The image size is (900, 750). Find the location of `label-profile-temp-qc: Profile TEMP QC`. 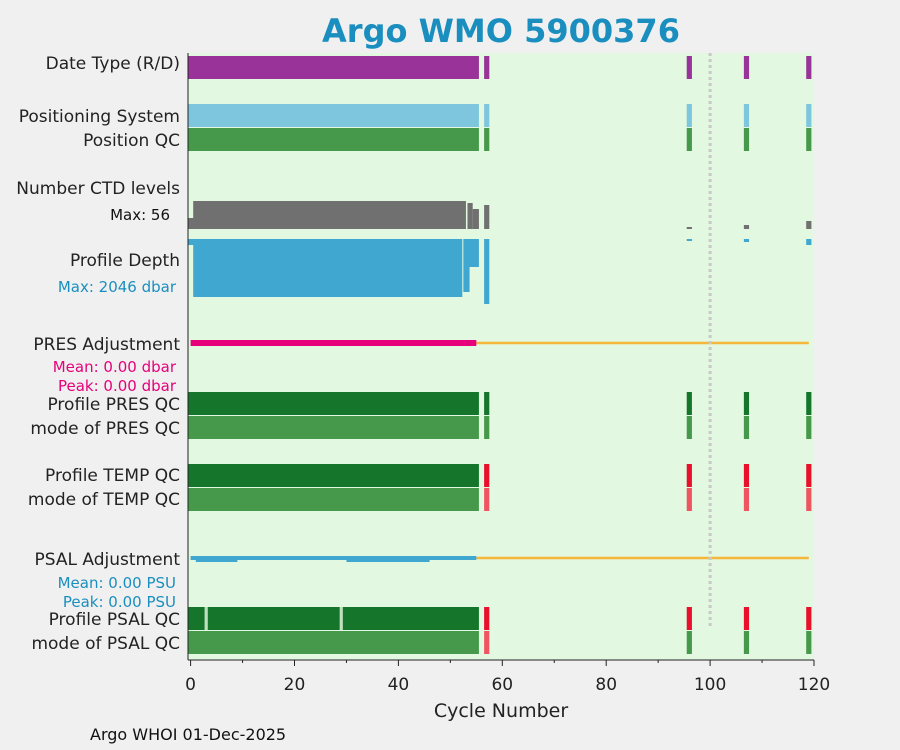

label-profile-temp-qc: Profile TEMP QC is located at coordinates (112, 476).